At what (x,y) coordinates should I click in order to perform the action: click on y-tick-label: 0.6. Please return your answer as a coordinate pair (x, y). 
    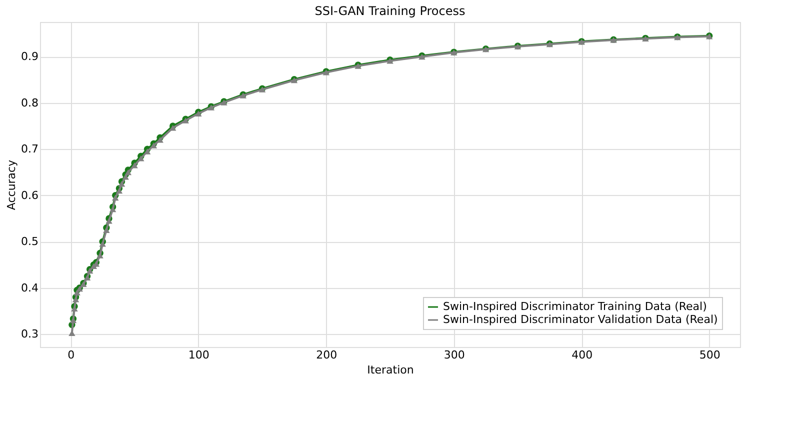
    Looking at the image, I should click on (29, 195).